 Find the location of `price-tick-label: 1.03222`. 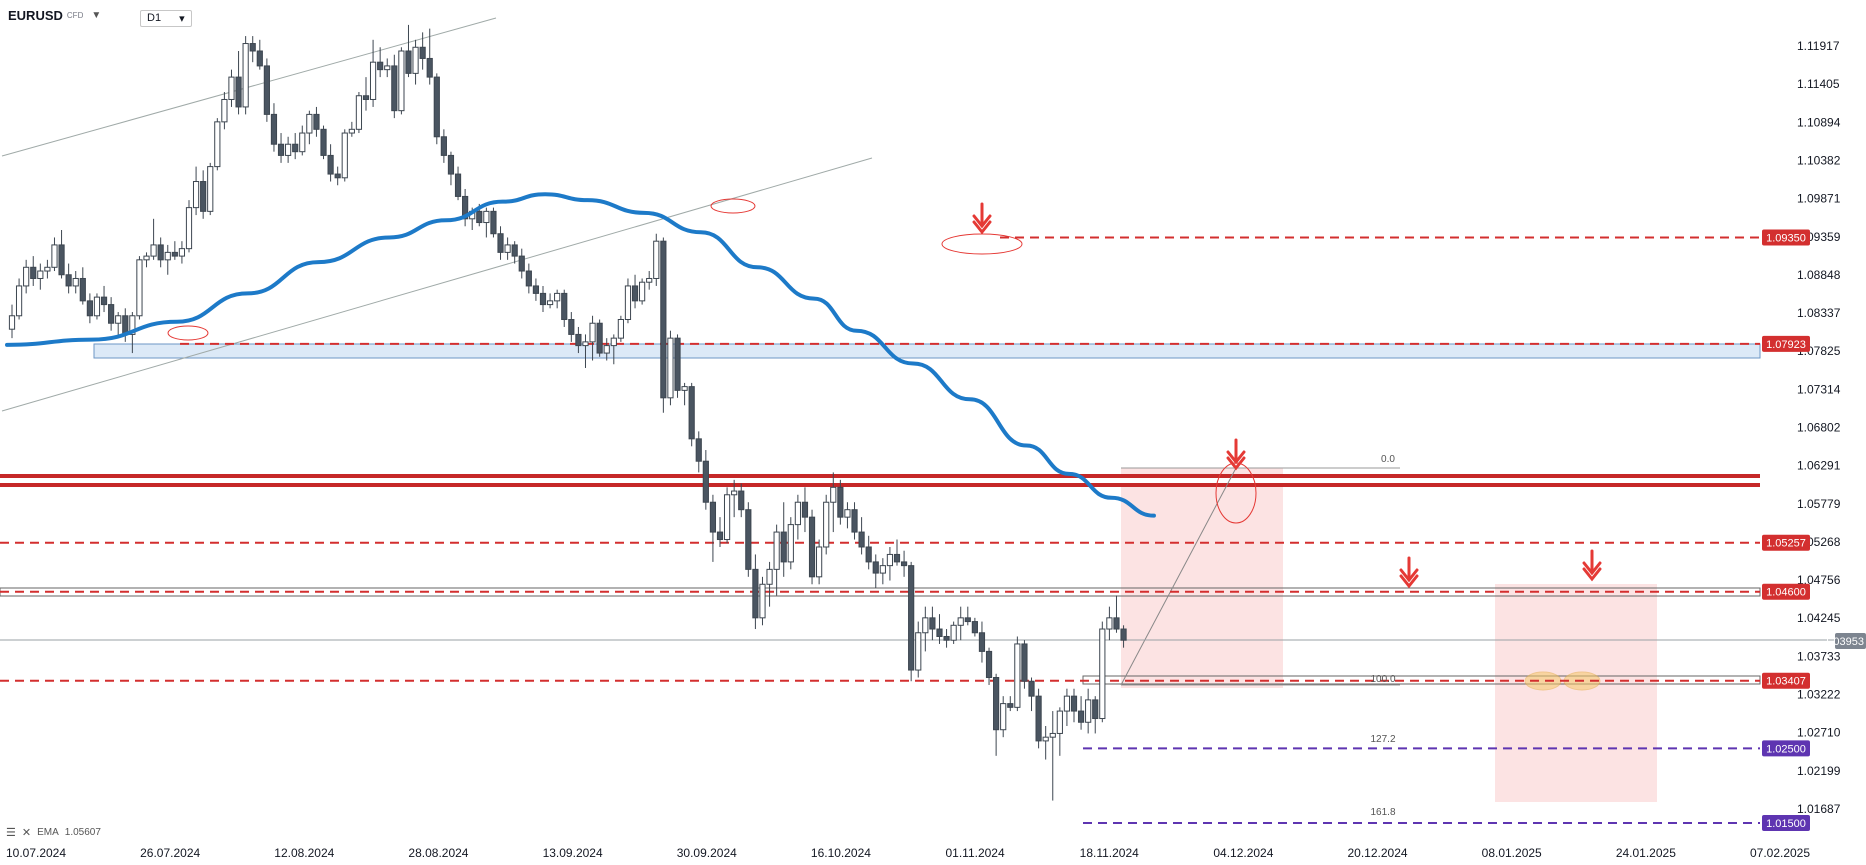

price-tick-label: 1.03222 is located at coordinates (1819, 695).